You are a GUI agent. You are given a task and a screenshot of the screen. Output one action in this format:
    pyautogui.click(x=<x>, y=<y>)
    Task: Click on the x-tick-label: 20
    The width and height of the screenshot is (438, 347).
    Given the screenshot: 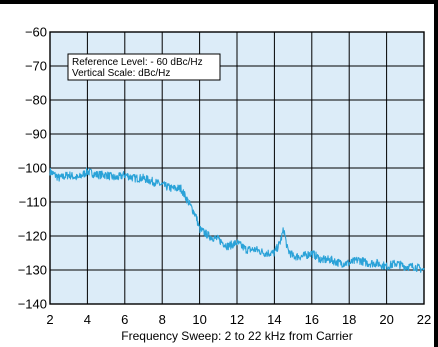 What is the action you would take?
    pyautogui.click(x=386, y=319)
    